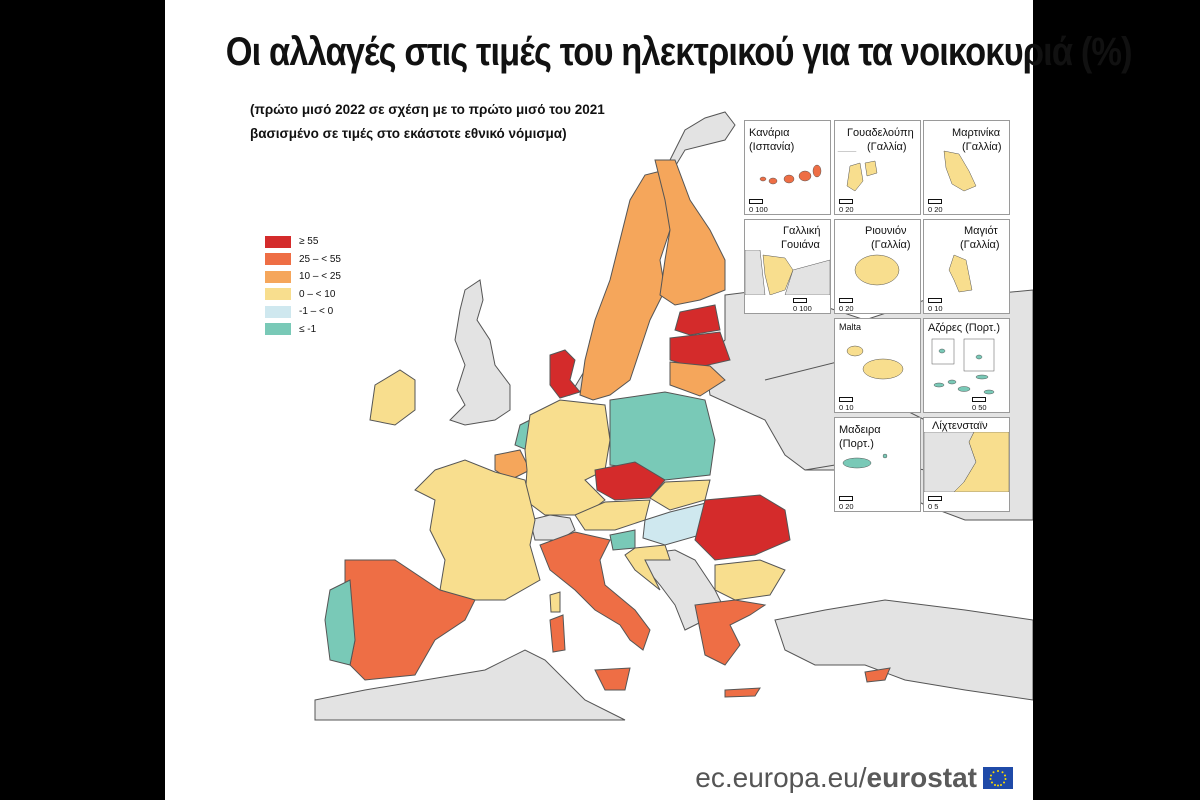 This screenshot has width=1200, height=800. I want to click on legend-item: -1 – < 0, so click(303, 312).